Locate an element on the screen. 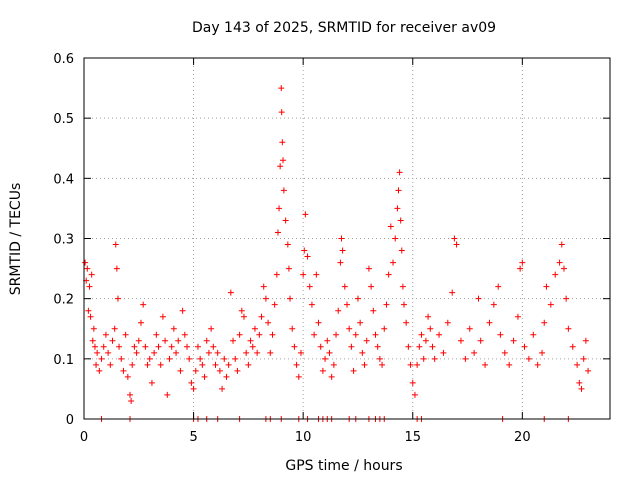  y-tick-label: 0.3 is located at coordinates (63, 240).